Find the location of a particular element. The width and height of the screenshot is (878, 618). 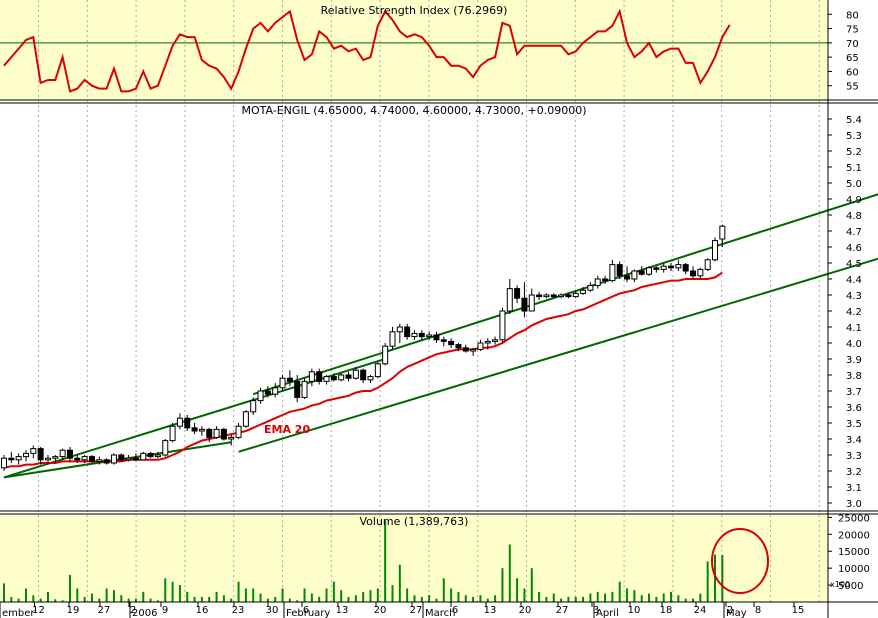

date-axis-bg is located at coordinates (439, 610).